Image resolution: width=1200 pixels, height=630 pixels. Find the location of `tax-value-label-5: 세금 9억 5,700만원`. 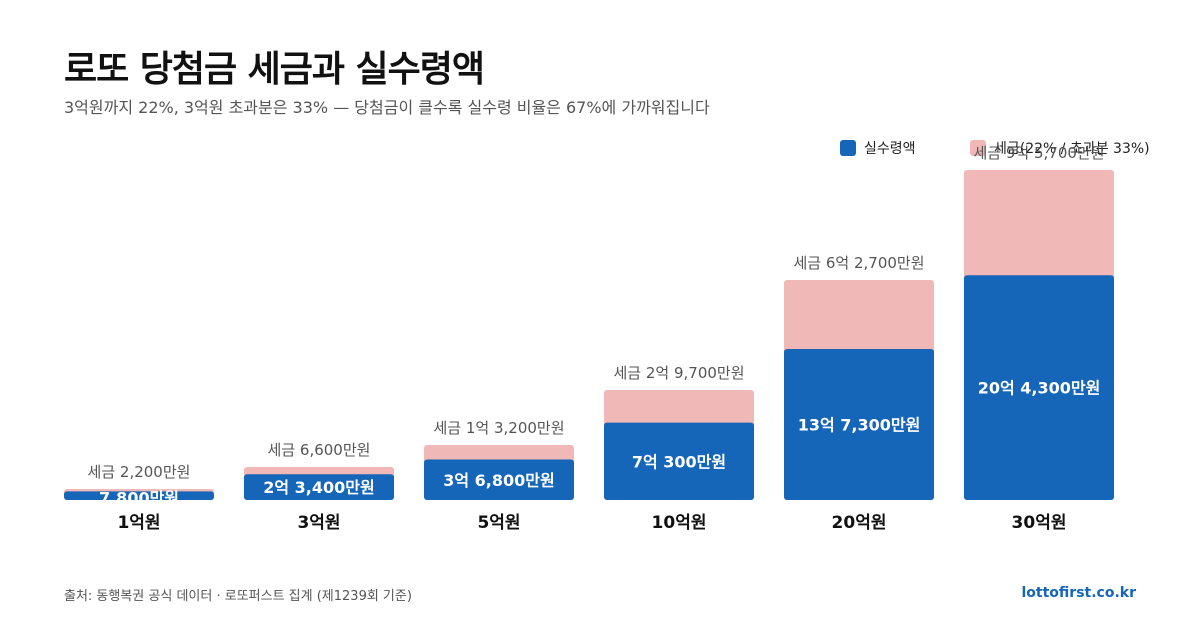

tax-value-label-5: 세금 9억 5,700만원 is located at coordinates (1038, 153).